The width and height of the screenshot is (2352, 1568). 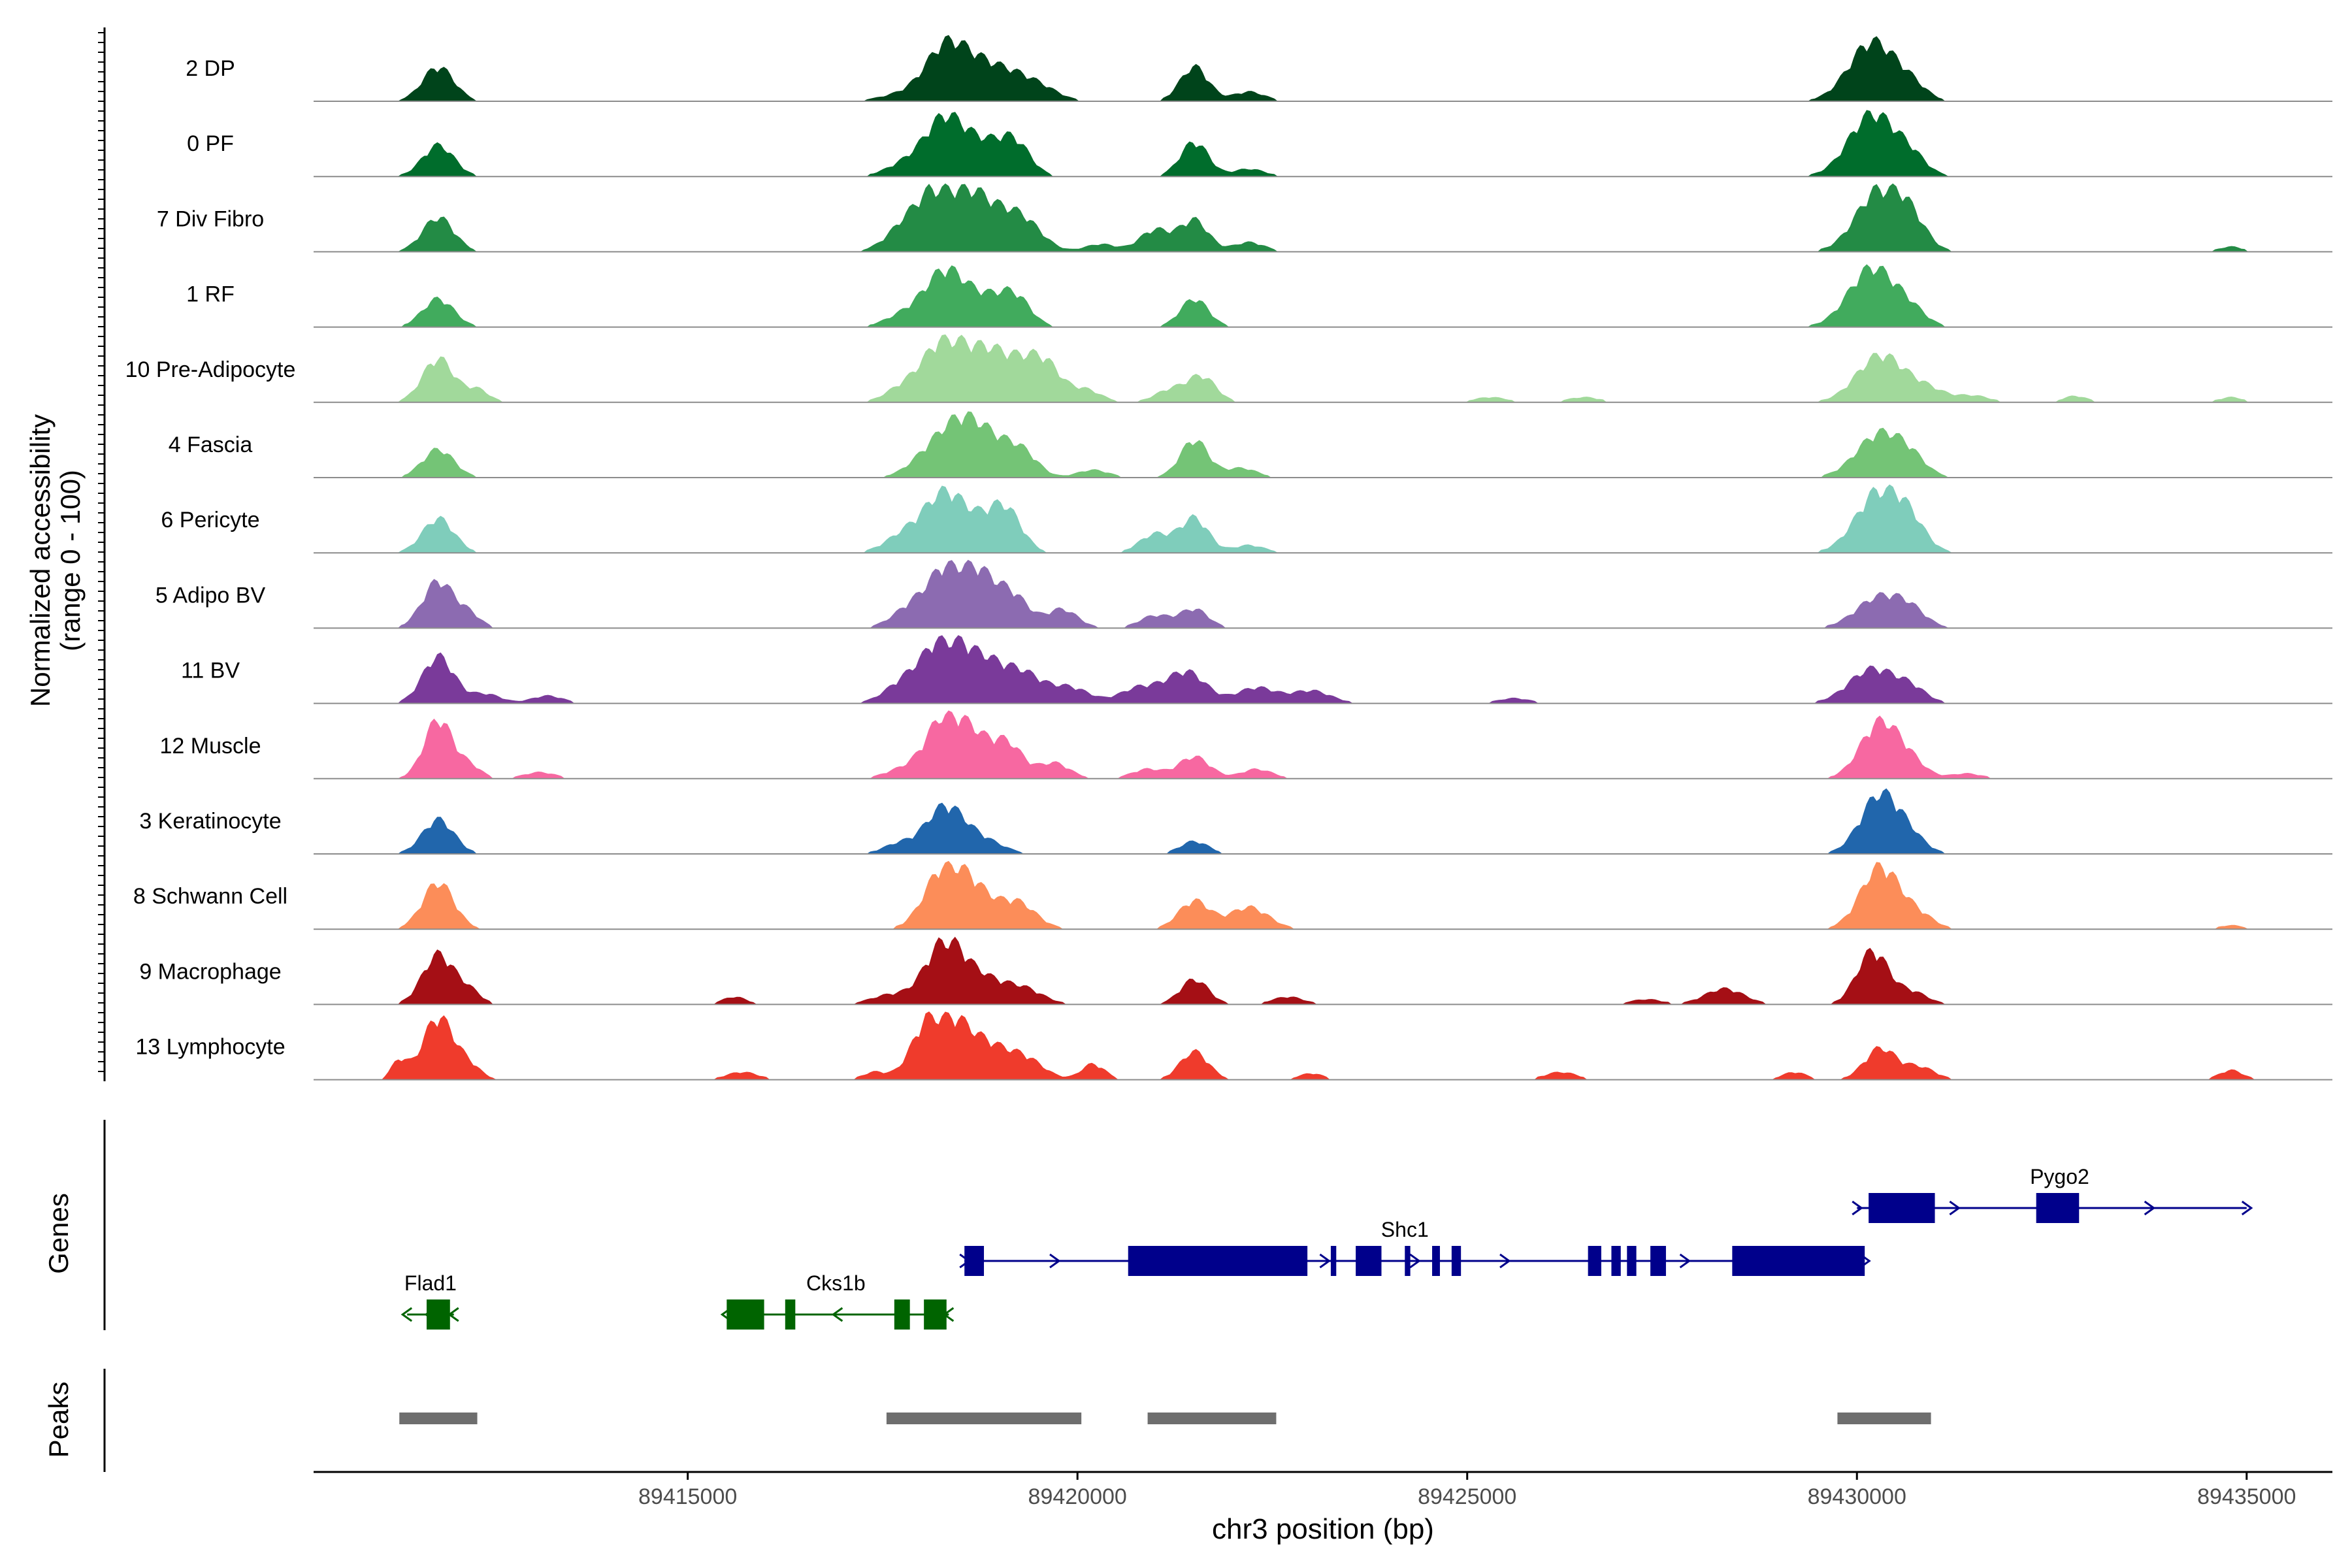 What do you see at coordinates (1243, 594) in the screenshot?
I see `track-8: 5 Adipo BV` at bounding box center [1243, 594].